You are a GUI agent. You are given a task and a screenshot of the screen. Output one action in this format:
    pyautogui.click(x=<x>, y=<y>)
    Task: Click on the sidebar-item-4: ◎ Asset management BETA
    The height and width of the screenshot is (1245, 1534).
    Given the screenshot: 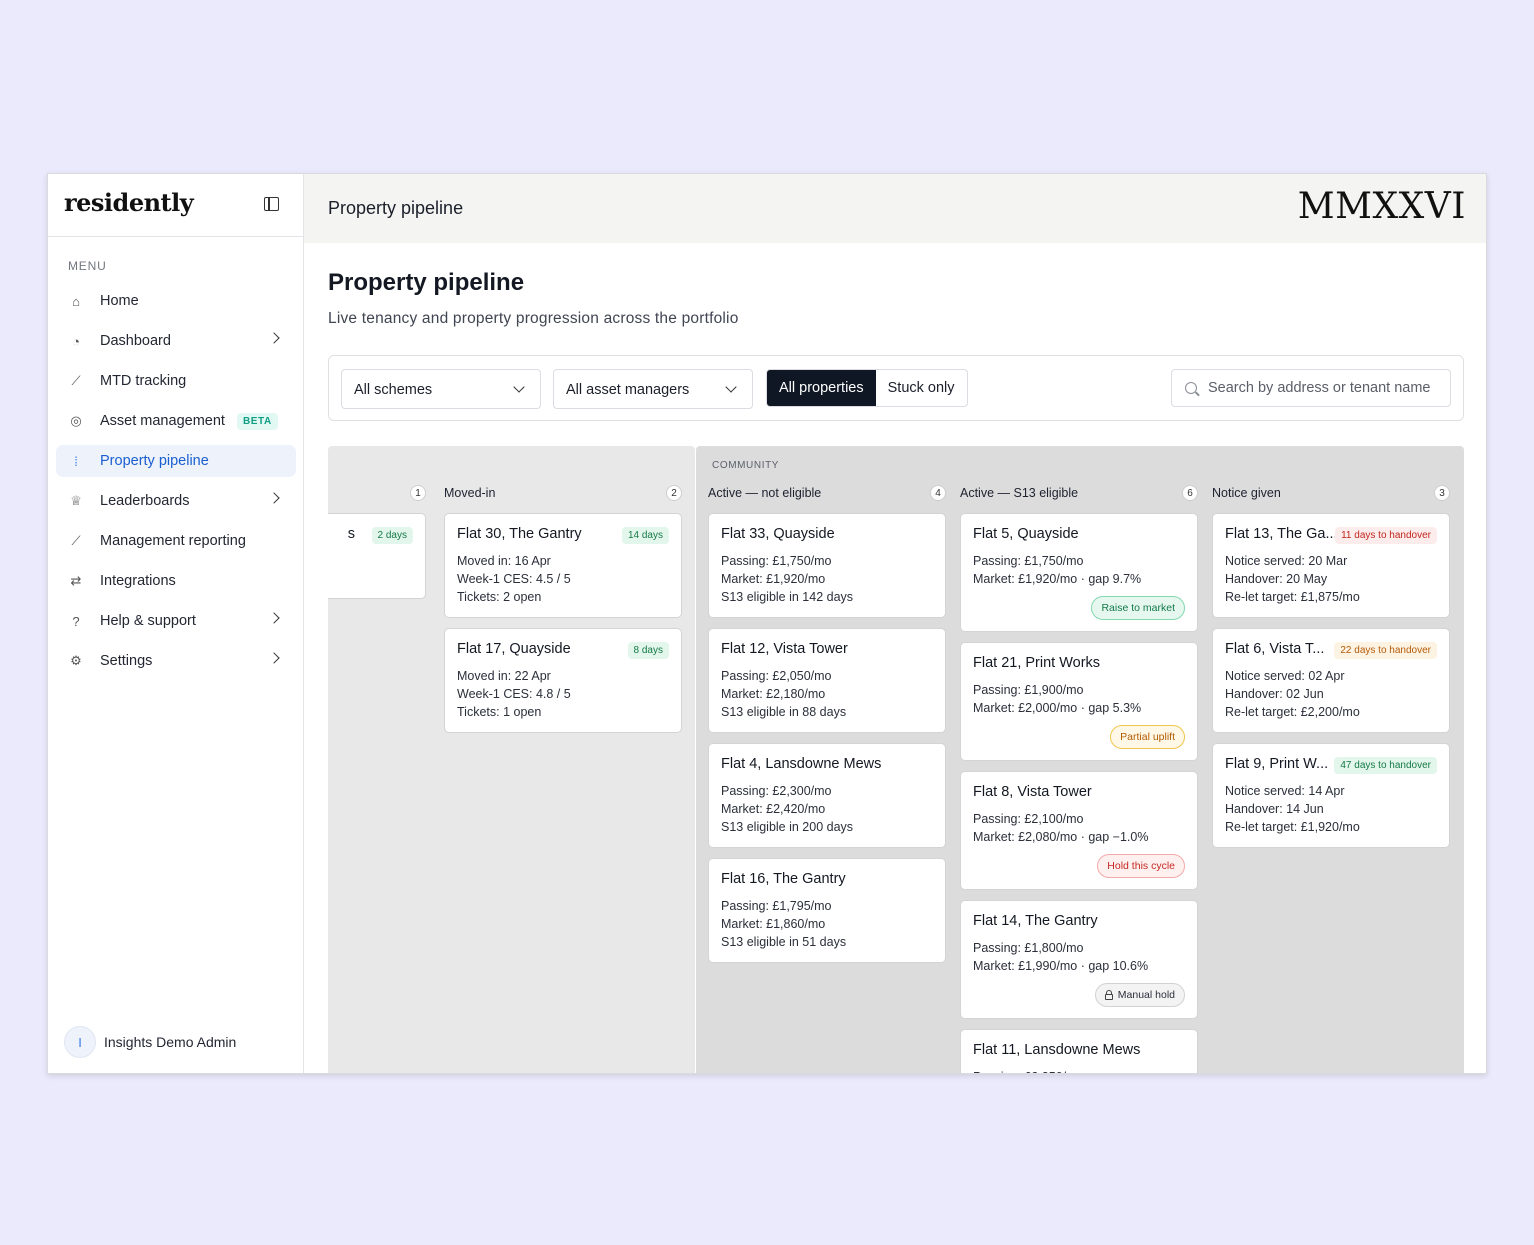 What is the action you would take?
    pyautogui.click(x=176, y=421)
    